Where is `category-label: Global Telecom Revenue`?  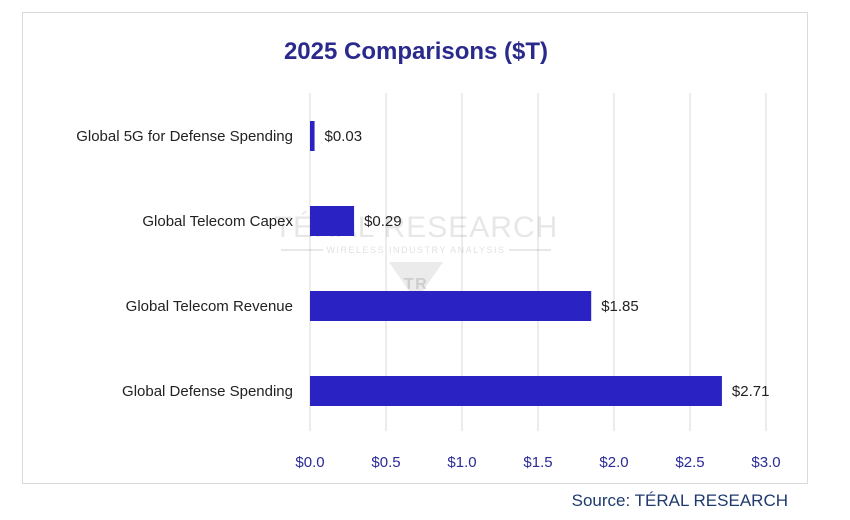
category-label: Global Telecom Revenue is located at coordinates (209, 306).